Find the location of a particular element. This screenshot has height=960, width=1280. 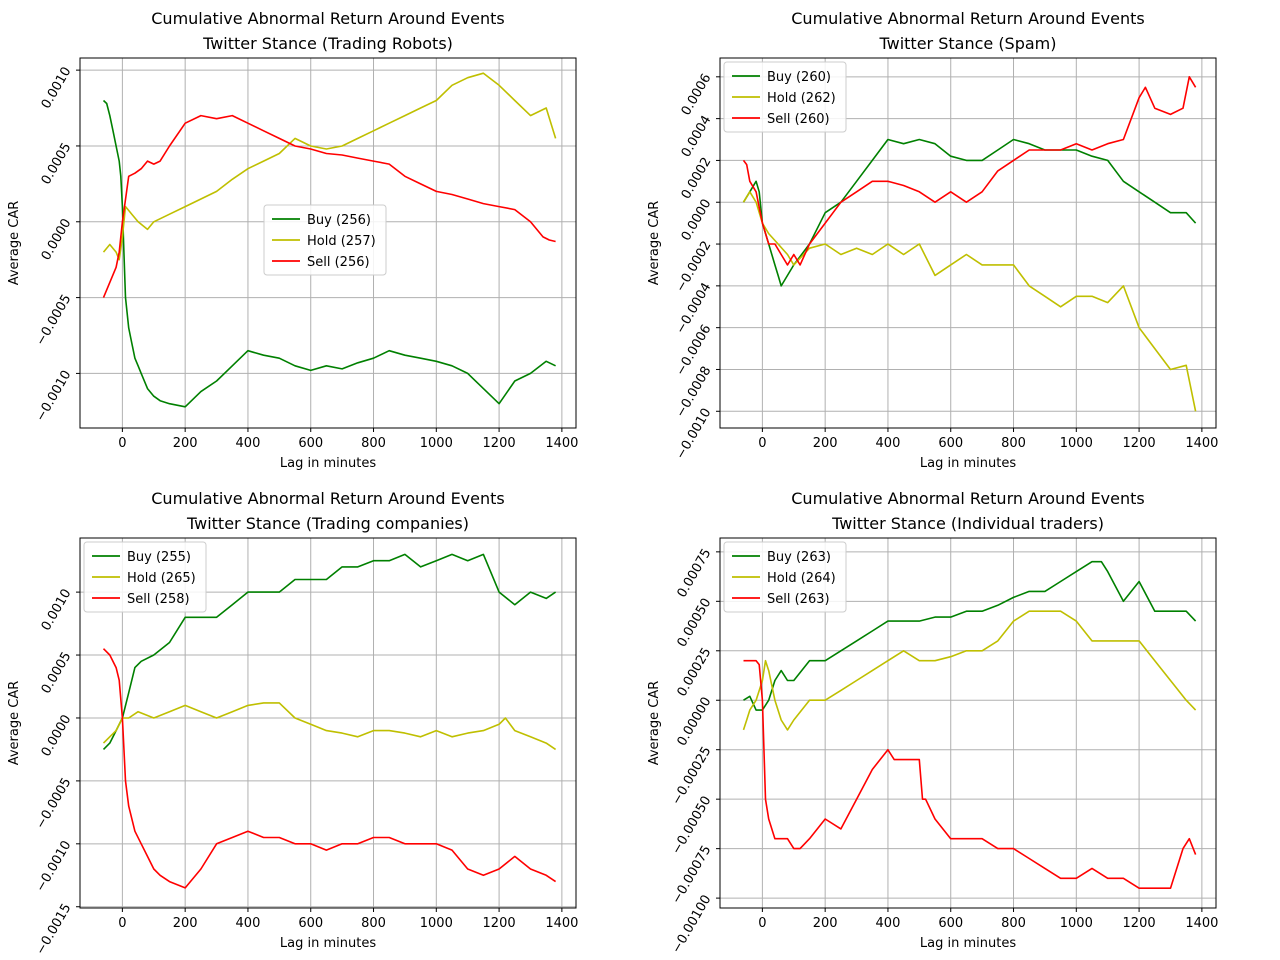

y-tick-label: 0.00025 is located at coordinates (695, 672).